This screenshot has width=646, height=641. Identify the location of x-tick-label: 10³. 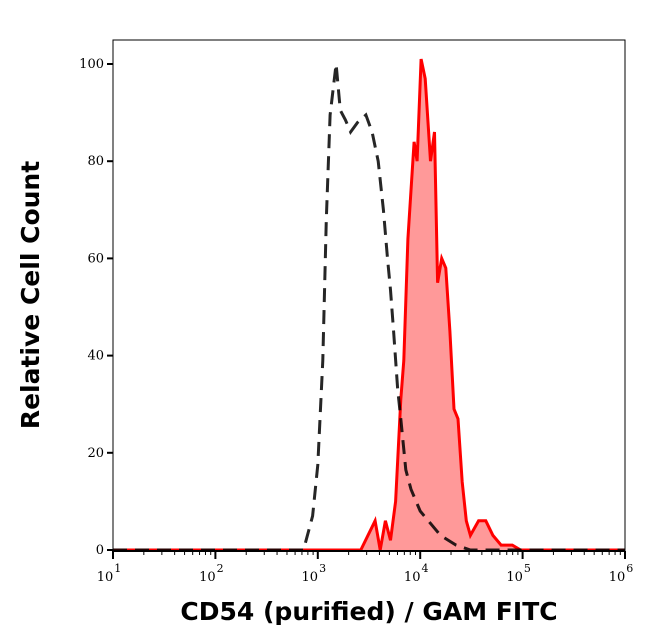
(314, 573).